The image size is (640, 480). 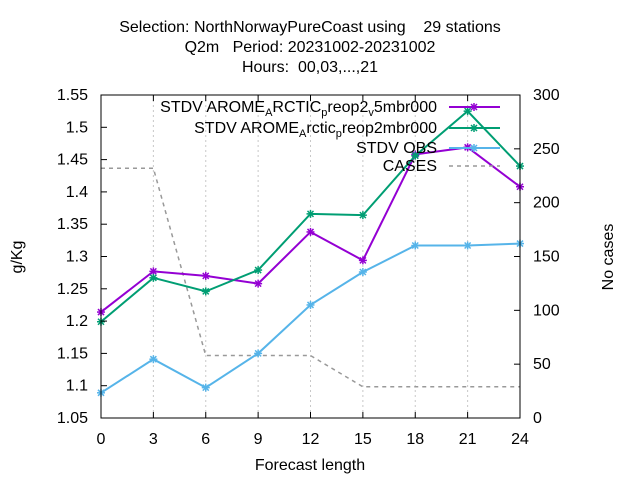 I want to click on y2-tick-label: 150, so click(x=546, y=257).